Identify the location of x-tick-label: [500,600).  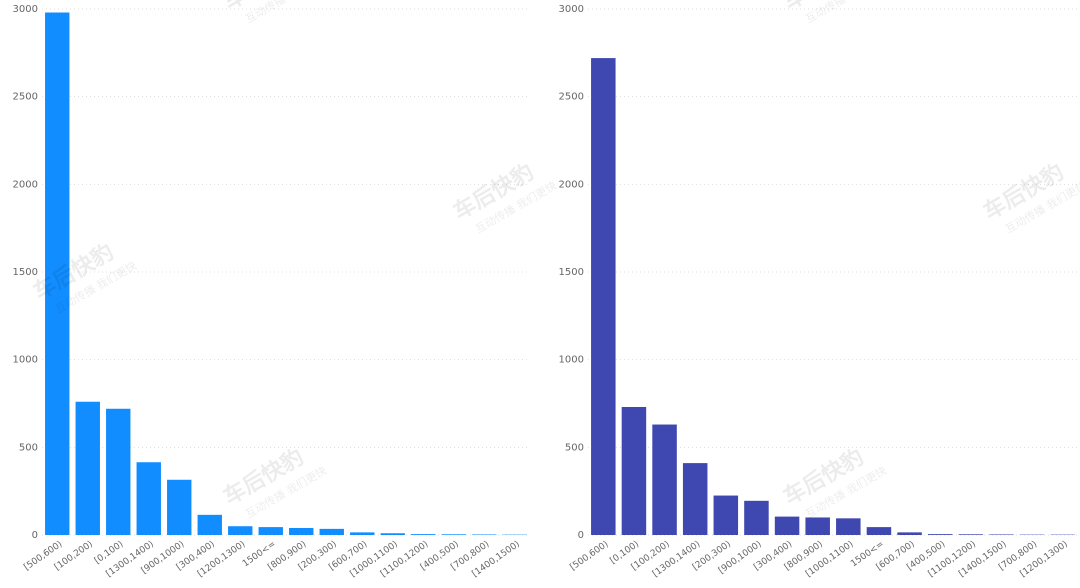
(589, 556).